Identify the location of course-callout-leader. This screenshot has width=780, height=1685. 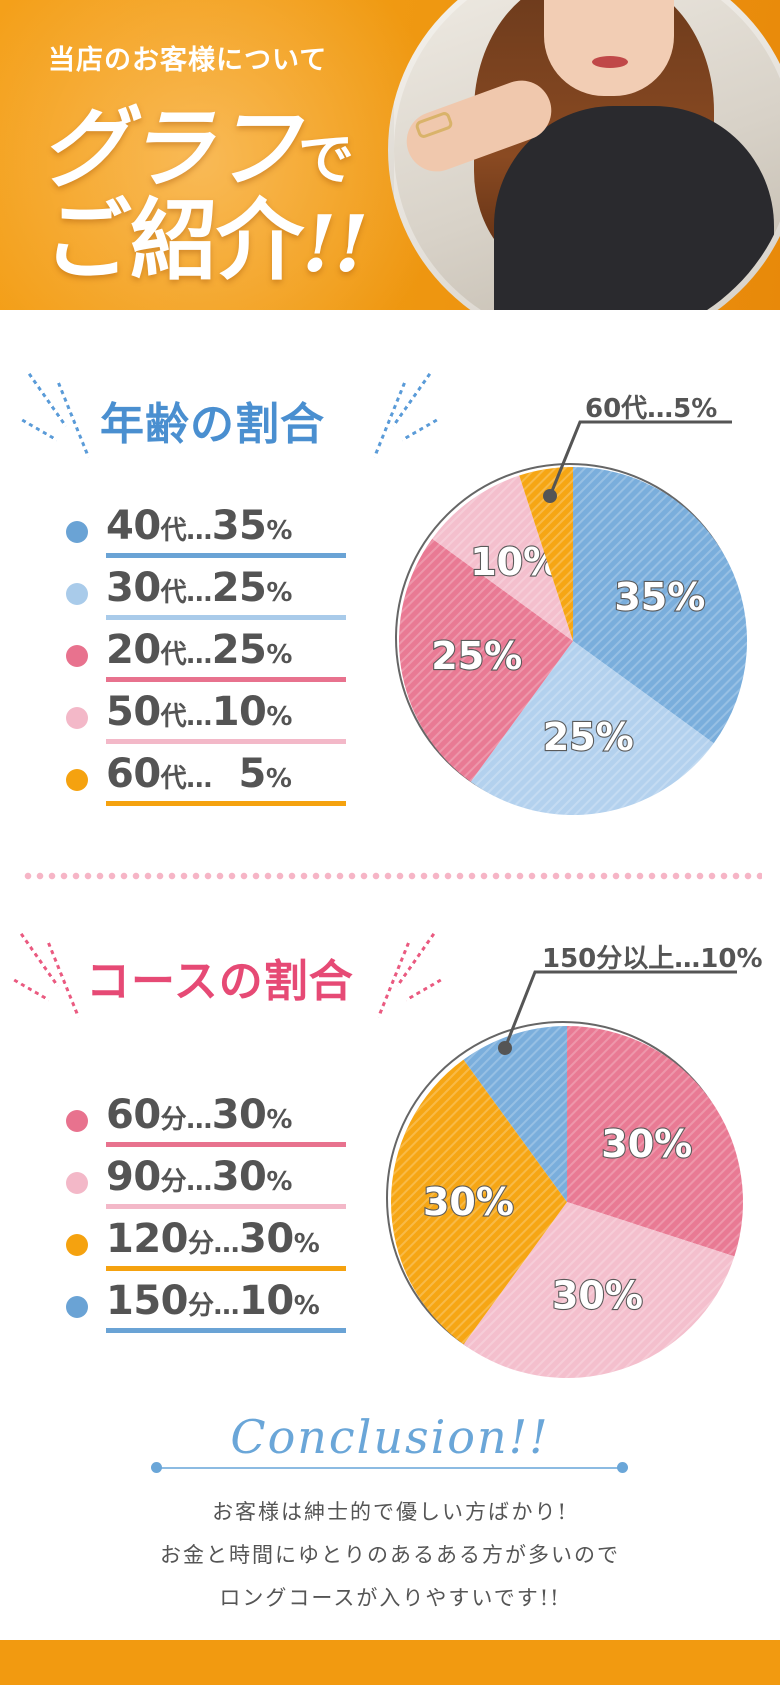
(617, 1012).